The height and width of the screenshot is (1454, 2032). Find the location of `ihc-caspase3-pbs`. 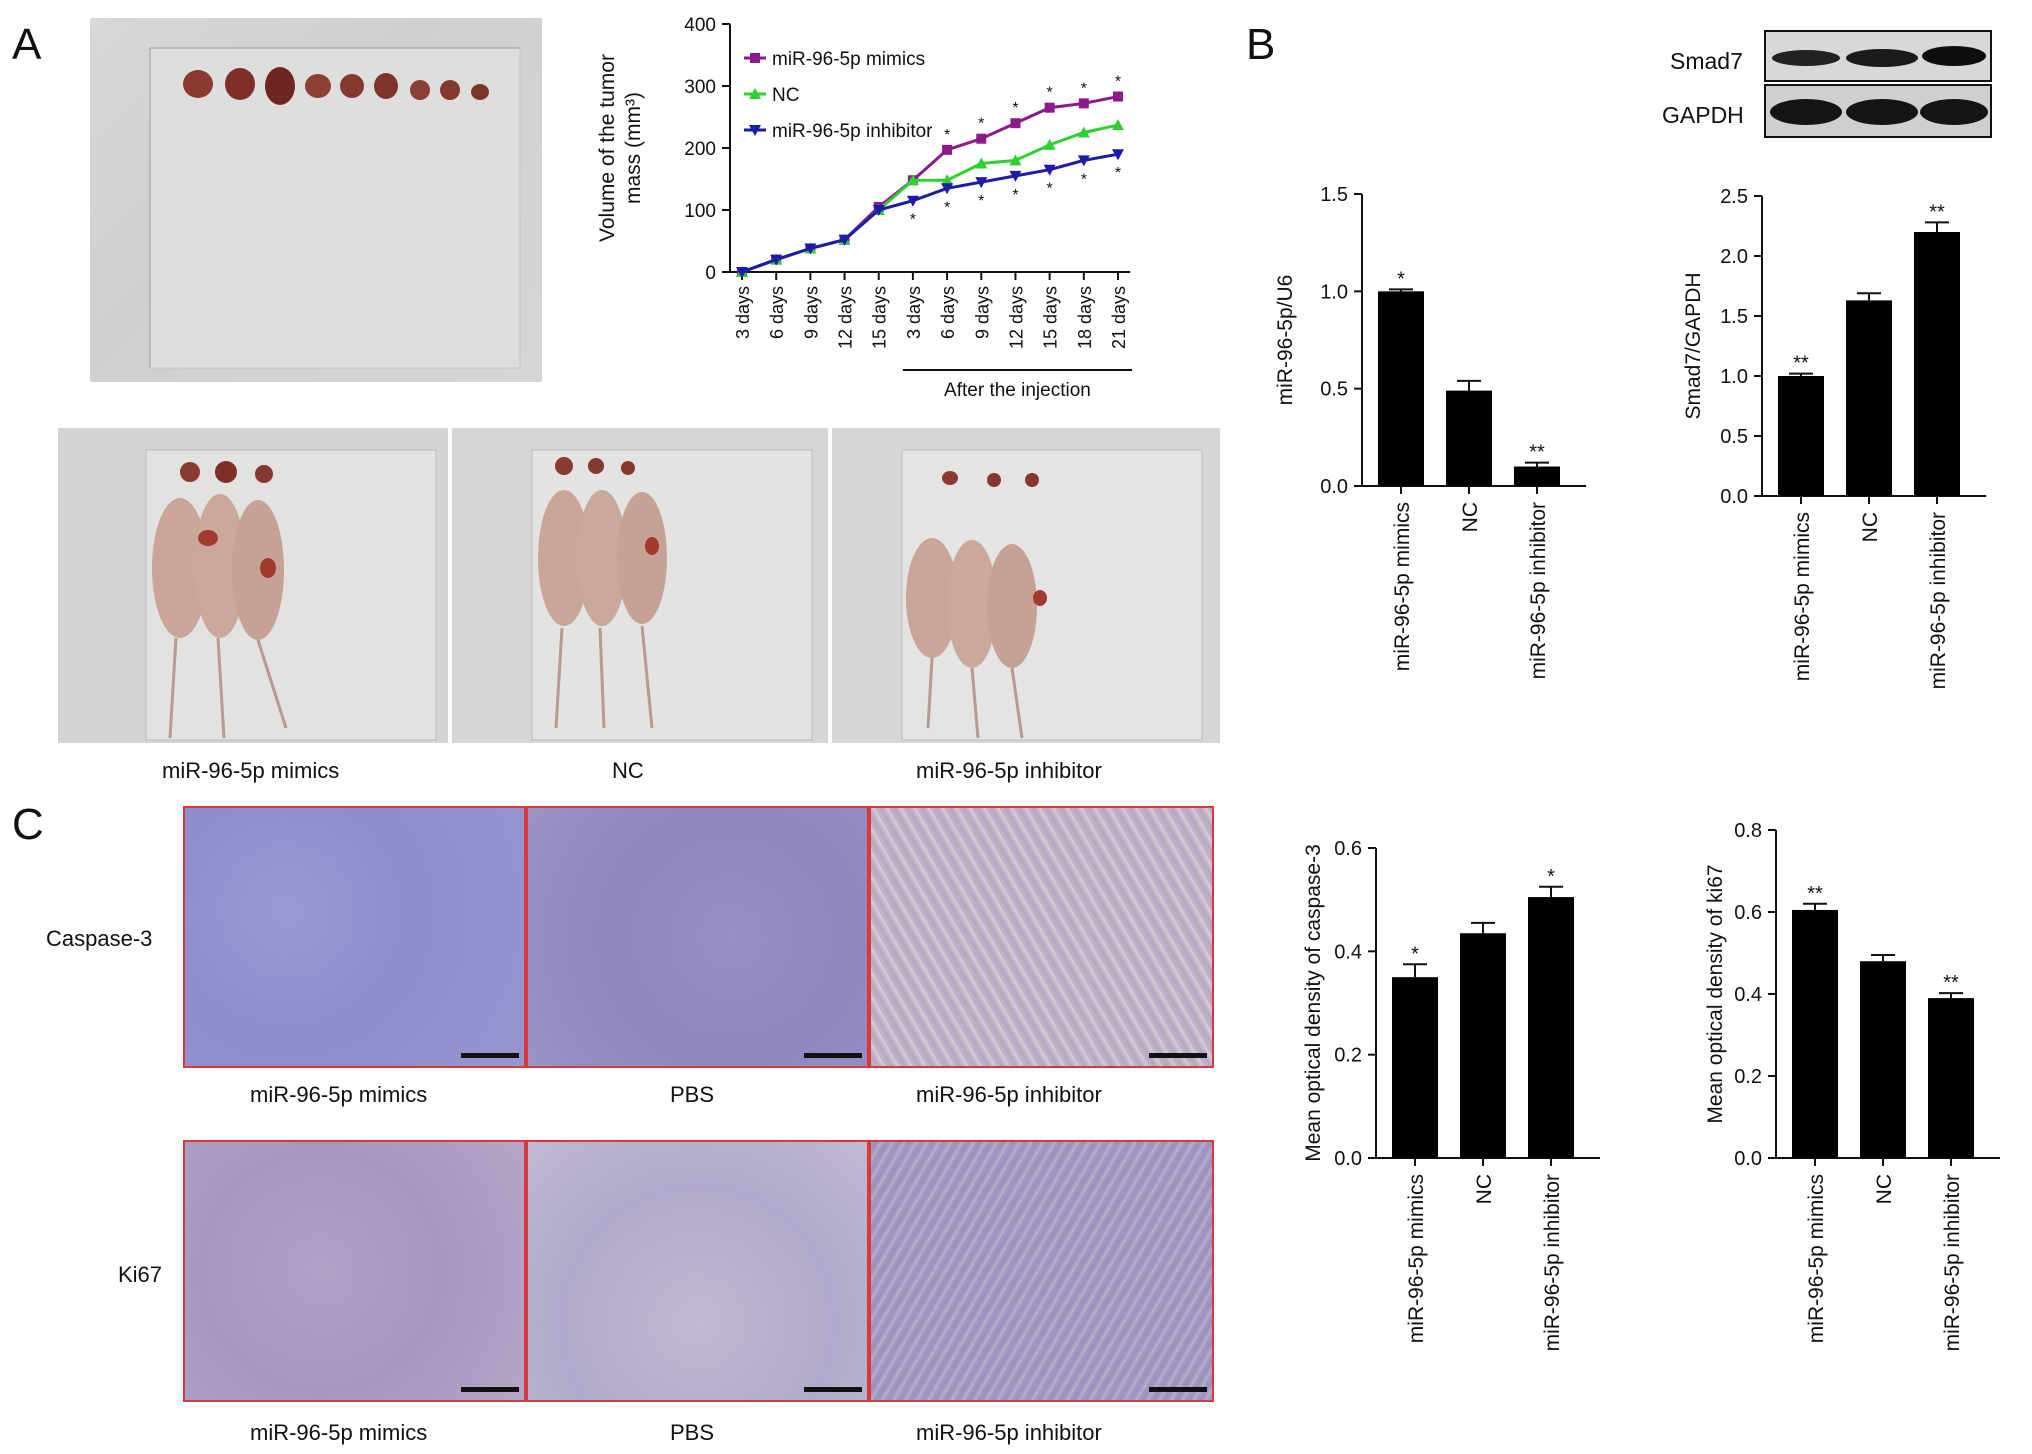

ihc-caspase3-pbs is located at coordinates (697, 937).